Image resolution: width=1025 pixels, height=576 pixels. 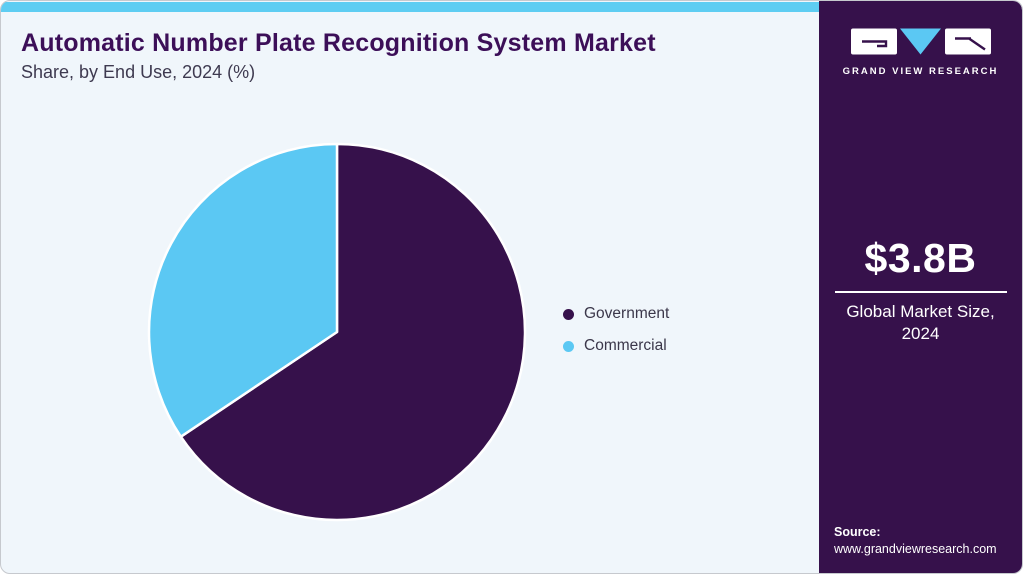 I want to click on brand-name: GRAND VIEW RESEARCH, so click(x=920, y=71).